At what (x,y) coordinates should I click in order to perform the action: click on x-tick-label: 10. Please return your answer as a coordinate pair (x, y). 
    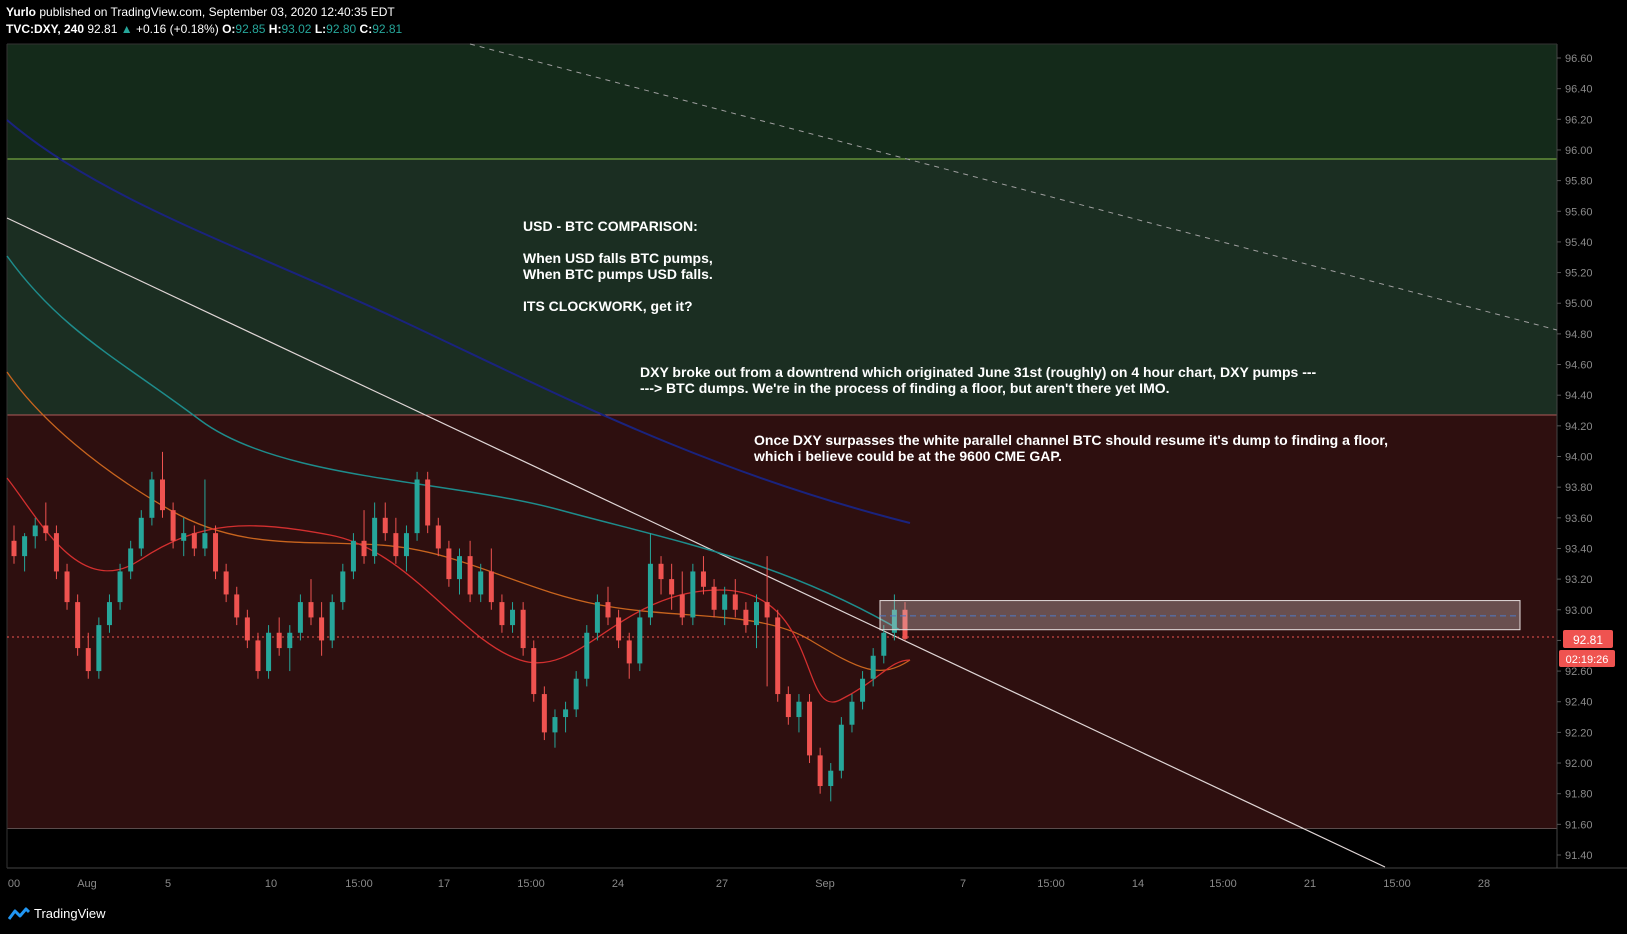
    Looking at the image, I should click on (271, 884).